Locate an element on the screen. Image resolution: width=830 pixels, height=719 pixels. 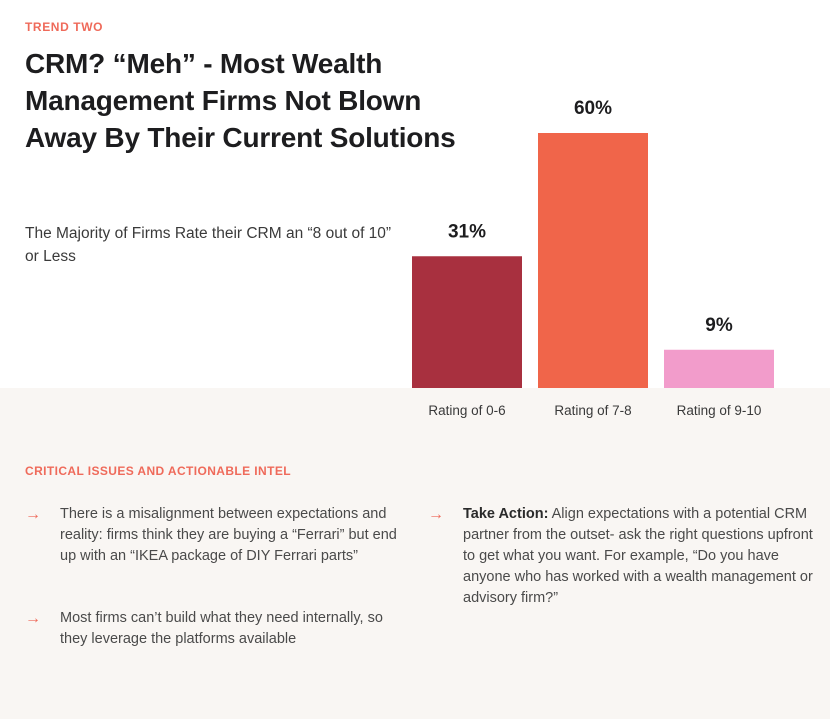
data-label-2: 60% is located at coordinates (593, 108).